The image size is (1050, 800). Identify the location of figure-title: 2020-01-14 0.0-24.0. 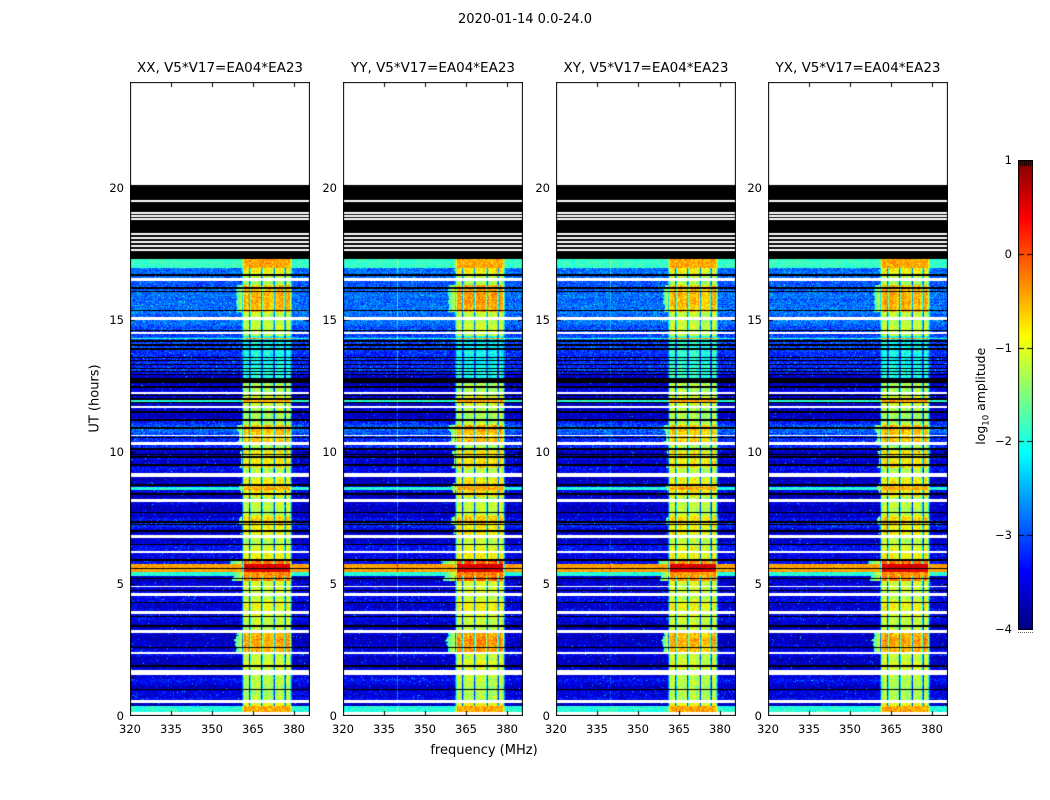
(525, 19).